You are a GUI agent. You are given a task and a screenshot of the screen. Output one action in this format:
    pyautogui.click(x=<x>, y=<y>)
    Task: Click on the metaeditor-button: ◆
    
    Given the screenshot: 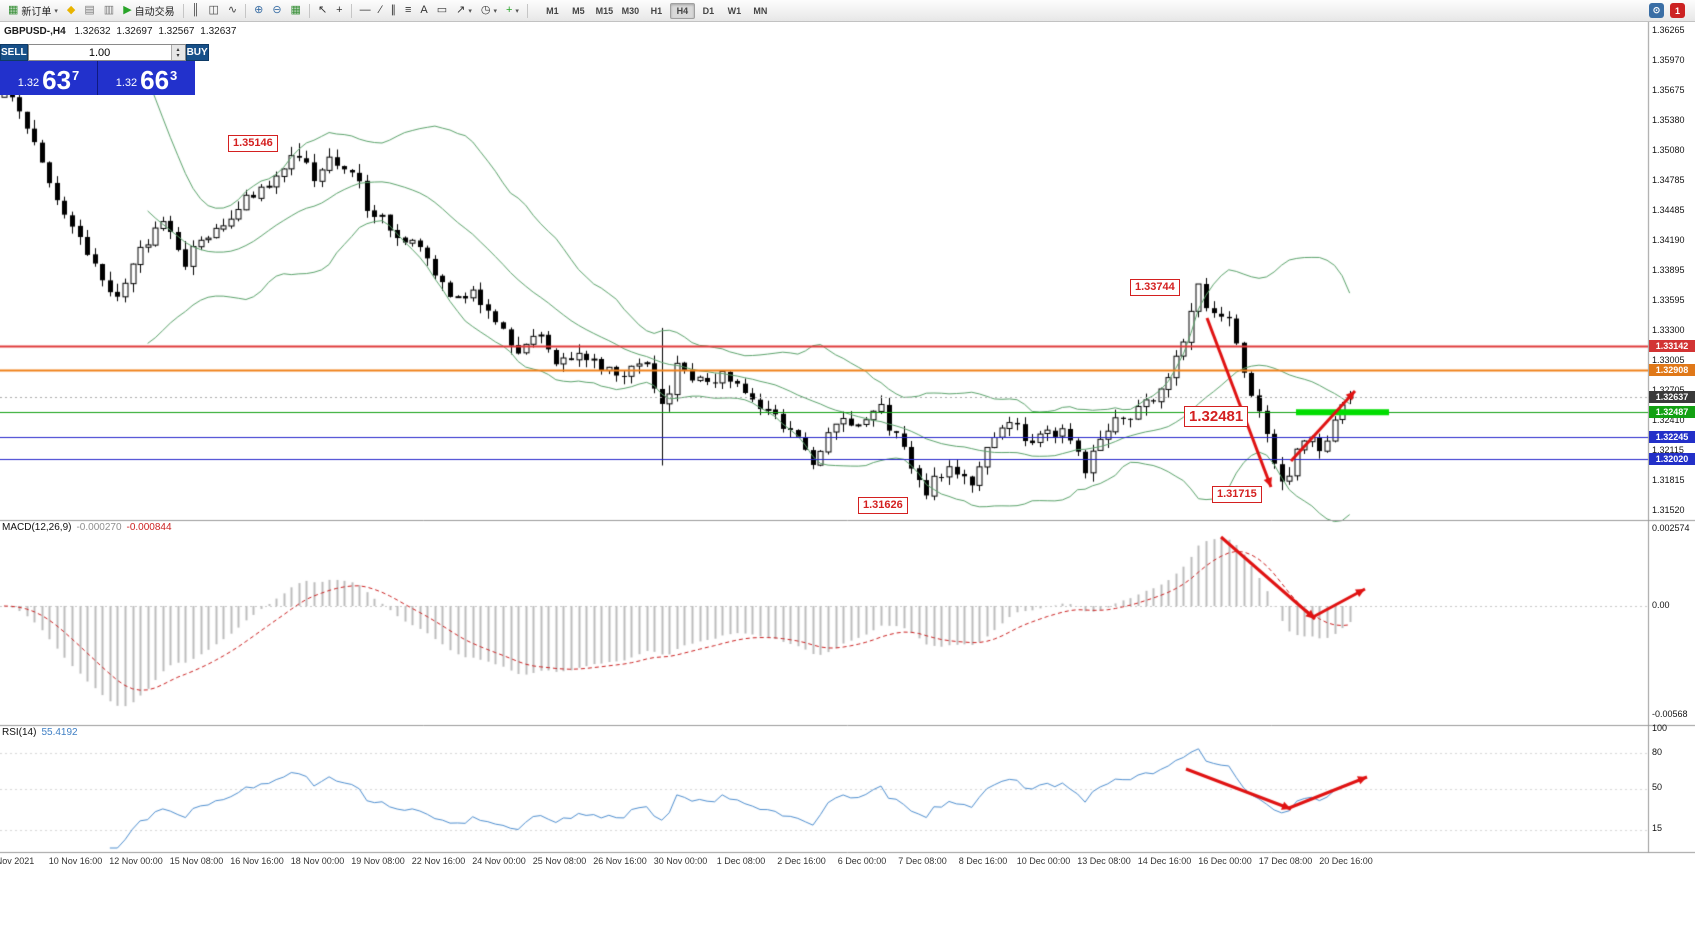 What is the action you would take?
    pyautogui.click(x=71, y=11)
    